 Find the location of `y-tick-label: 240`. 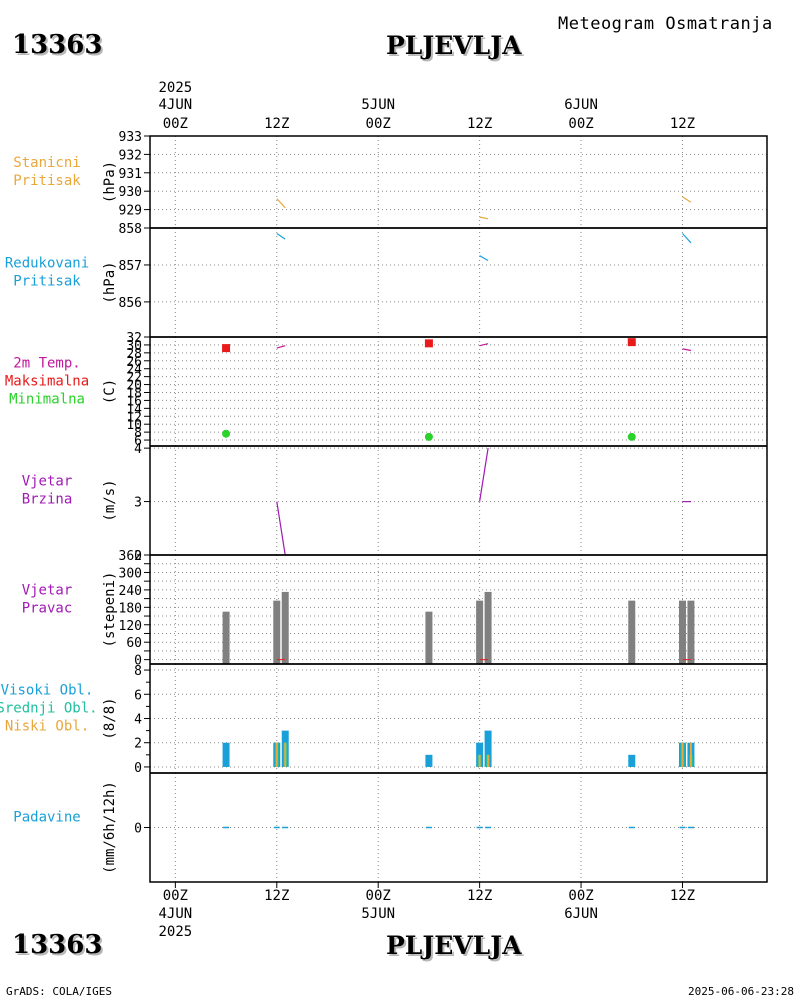

y-tick-label: 240 is located at coordinates (130, 591).